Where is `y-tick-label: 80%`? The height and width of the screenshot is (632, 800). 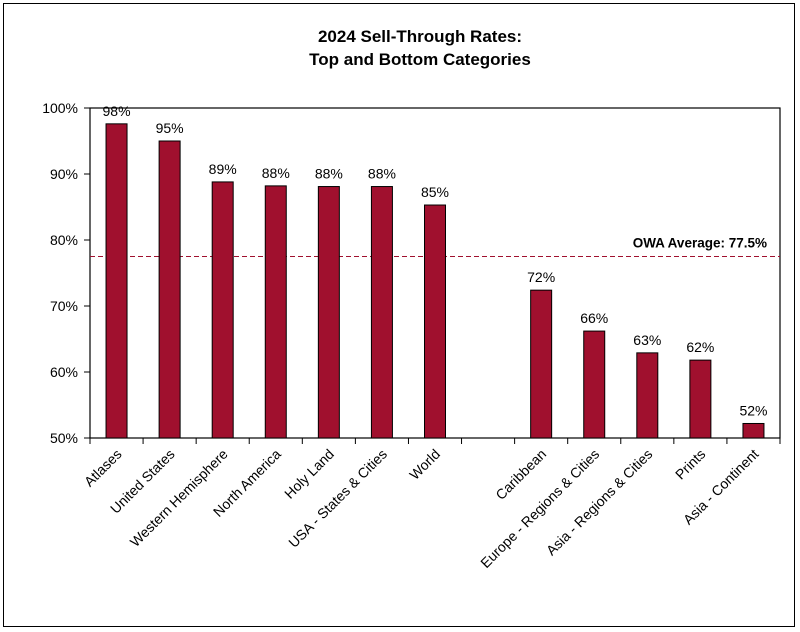 y-tick-label: 80% is located at coordinates (64, 240).